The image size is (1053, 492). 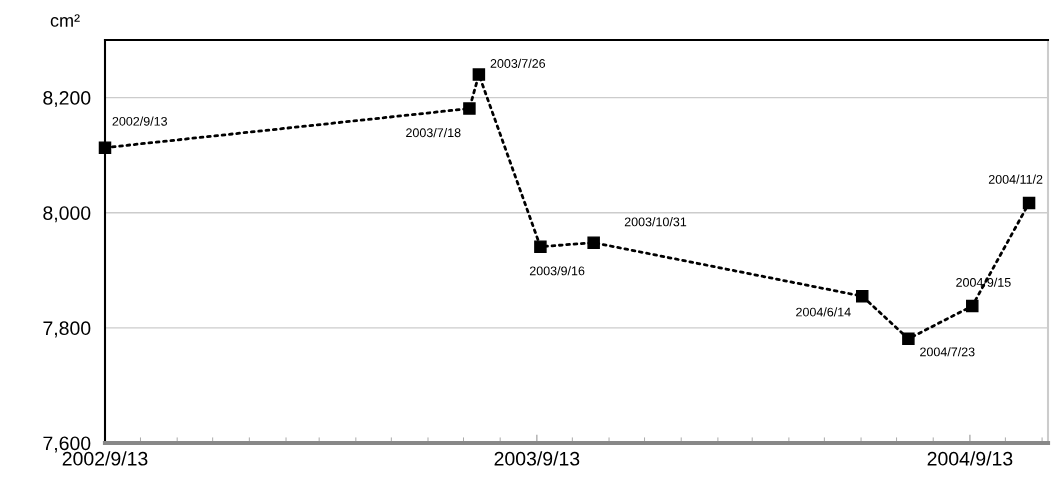 What do you see at coordinates (947, 352) in the screenshot?
I see `annotation: 2004/7/23` at bounding box center [947, 352].